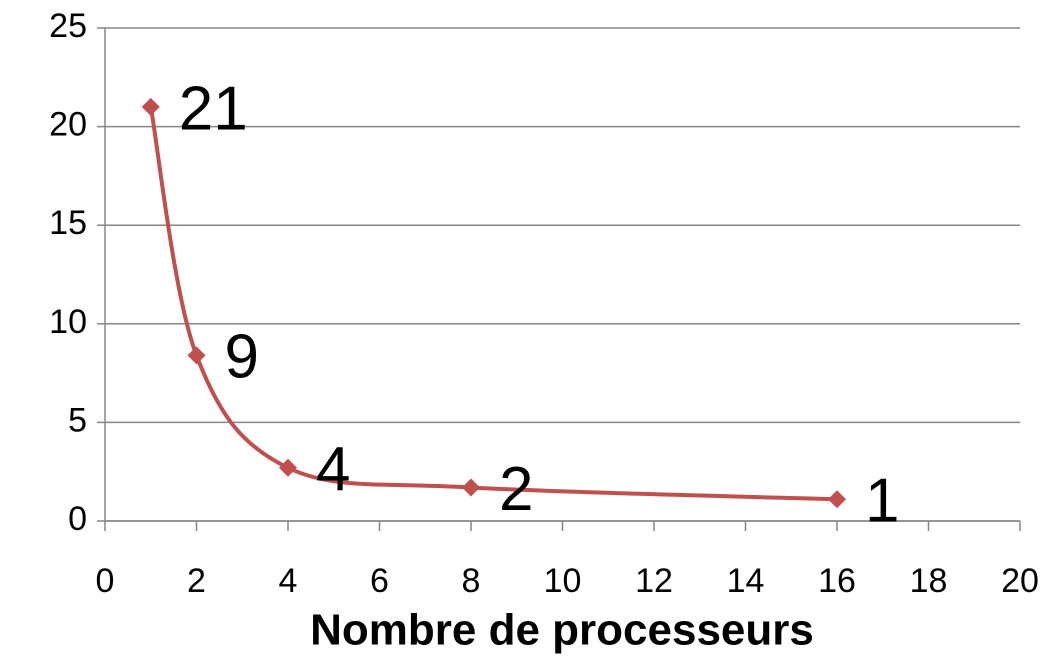 This screenshot has height=660, width=1045. Describe the element at coordinates (77, 519) in the screenshot. I see `y-tick-label: 0` at that location.